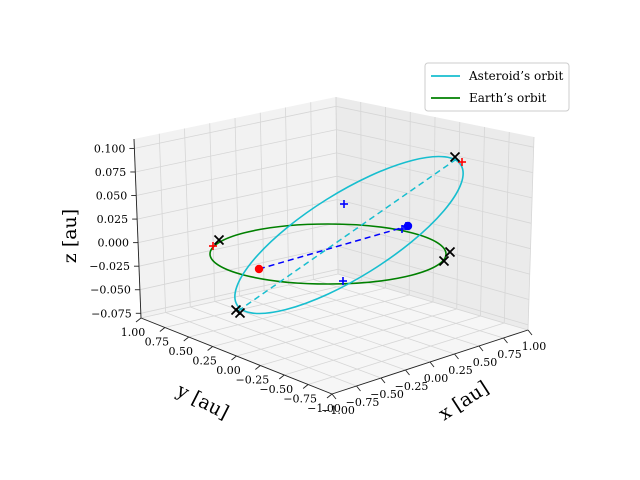  What do you see at coordinates (324, 408) in the screenshot?
I see `y-tick-label-8: −1.00` at bounding box center [324, 408].